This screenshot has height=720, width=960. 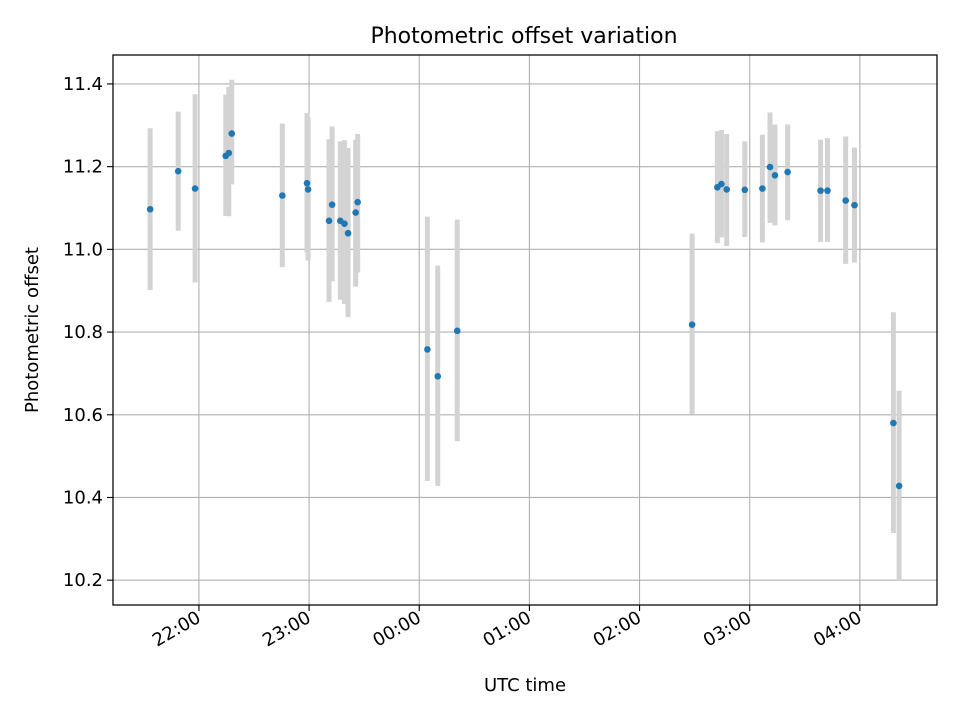 I want to click on y-tick-label: 10.8, so click(x=83, y=332).